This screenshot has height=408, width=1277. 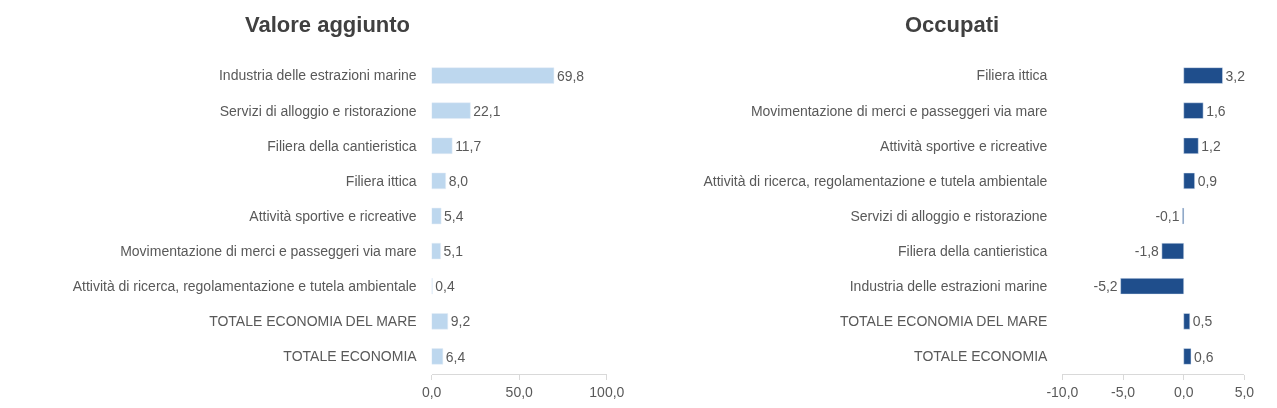 I want to click on x-tick-label: 50,0, so click(x=519, y=391).